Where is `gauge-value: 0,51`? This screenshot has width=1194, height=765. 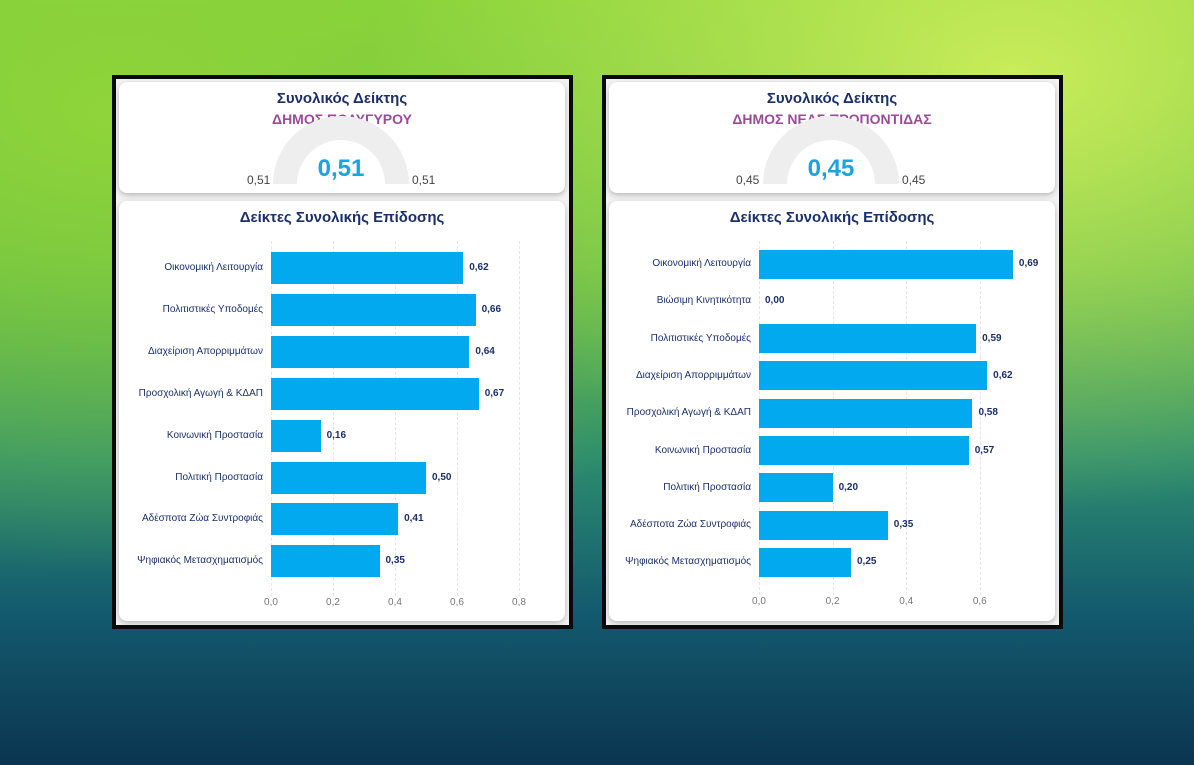
gauge-value: 0,51 is located at coordinates (341, 168).